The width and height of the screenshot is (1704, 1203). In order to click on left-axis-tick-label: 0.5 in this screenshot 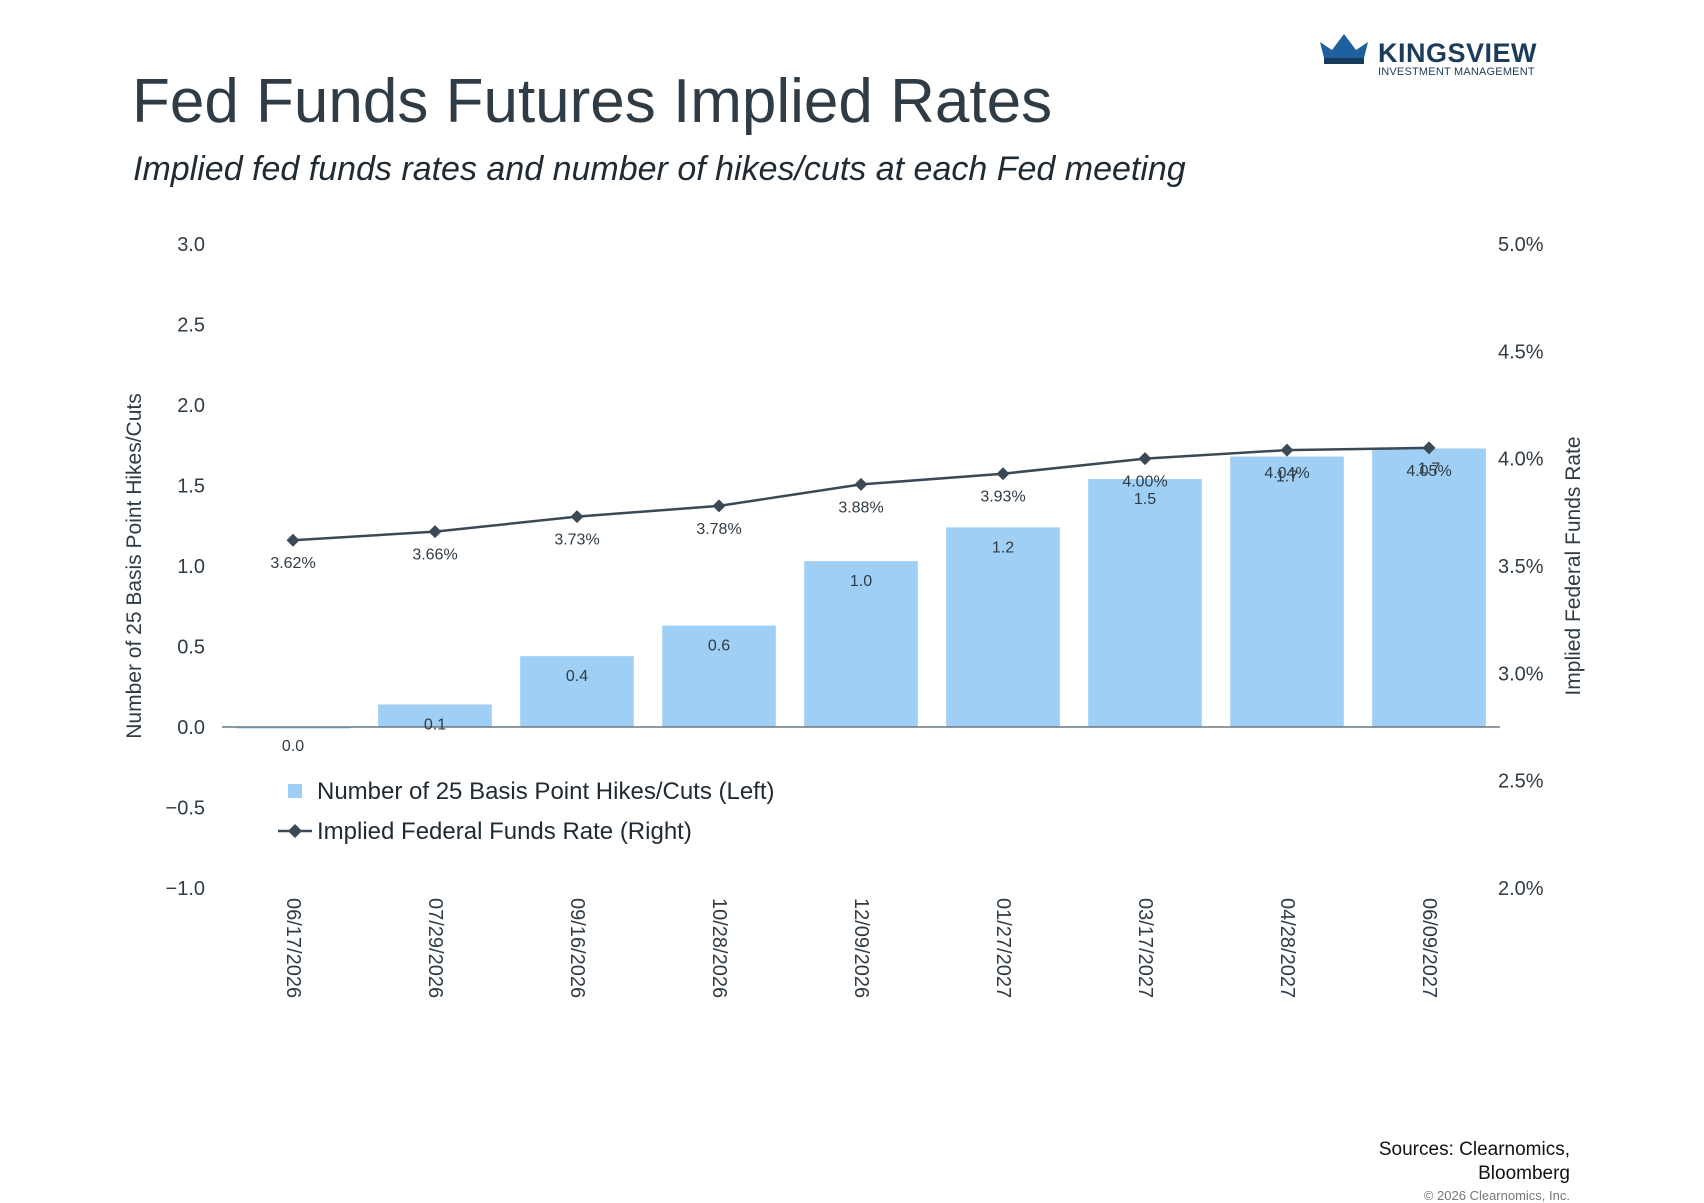, I will do `click(191, 648)`.